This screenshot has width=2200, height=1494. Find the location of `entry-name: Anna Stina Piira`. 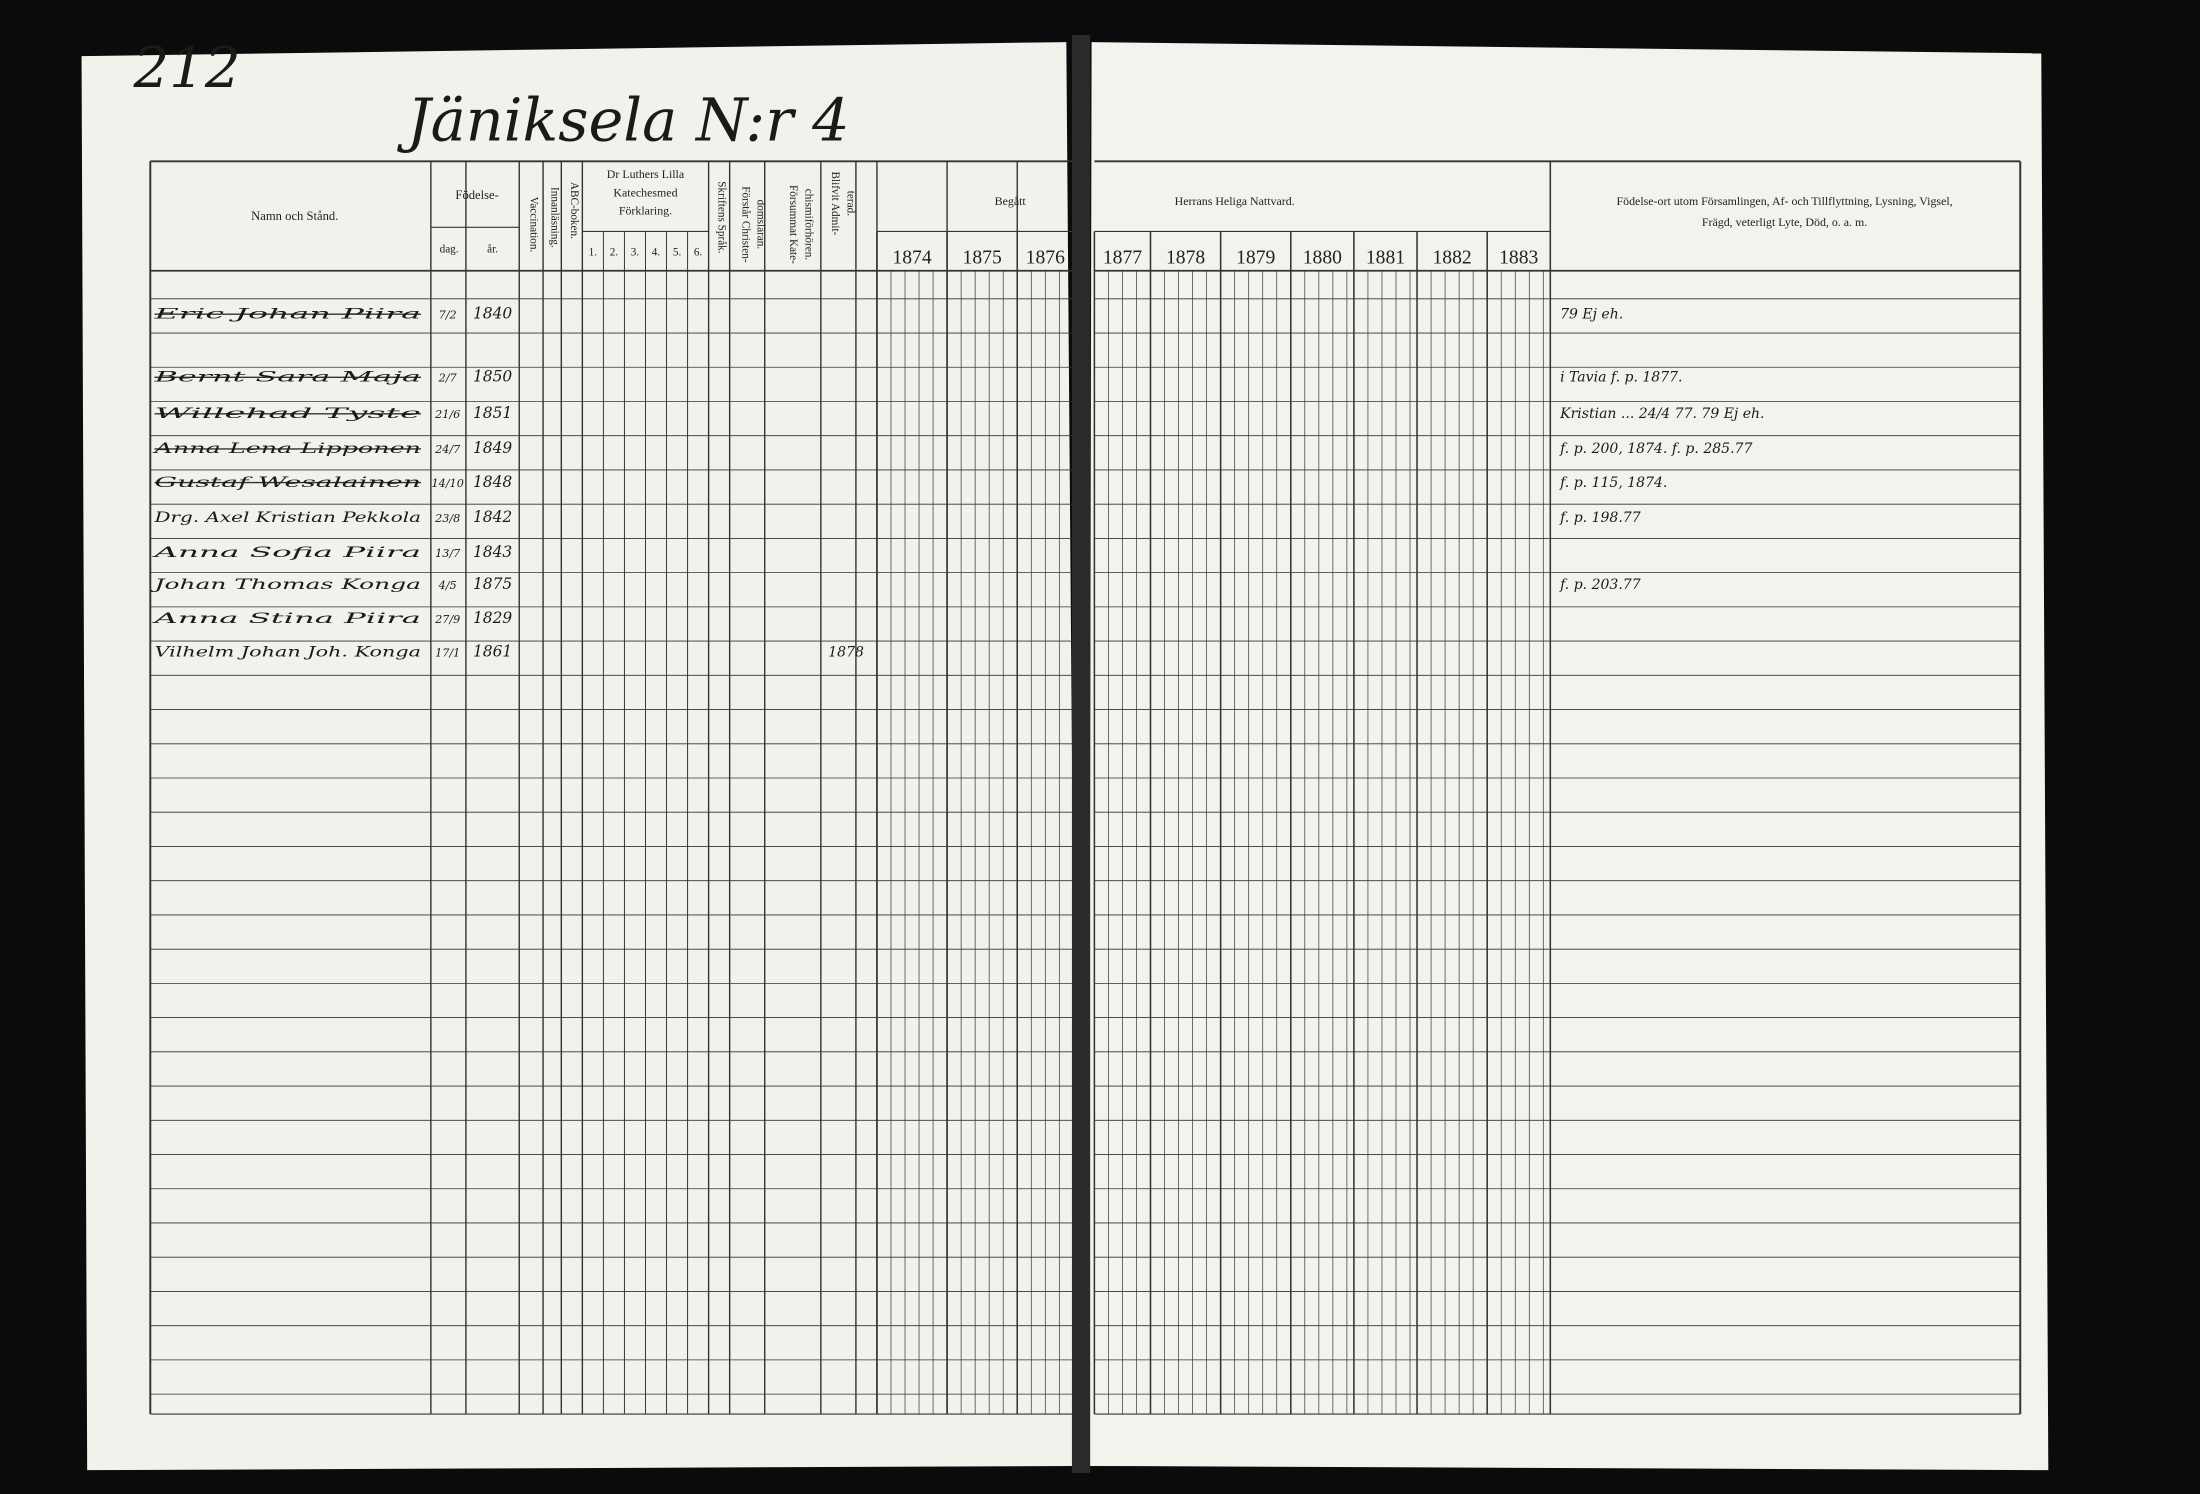

entry-name: Anna Stina Piira is located at coordinates (285, 619).